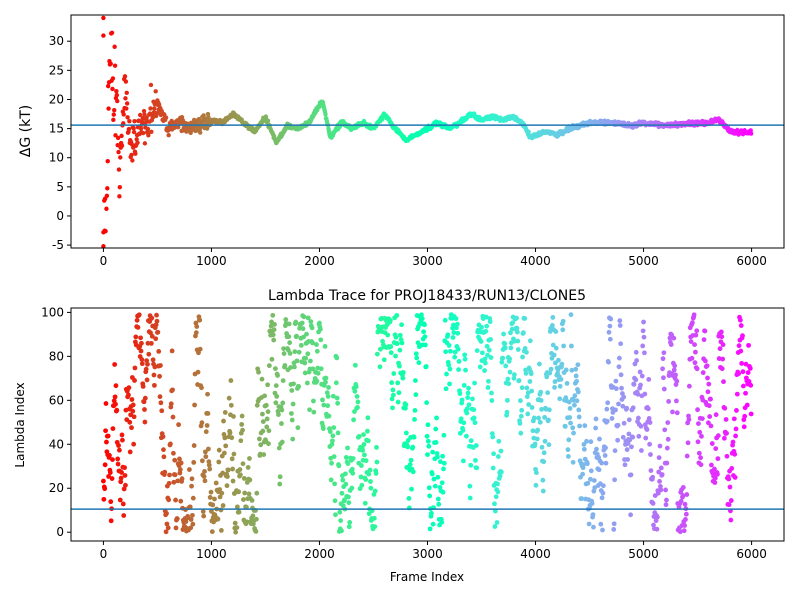 The image size is (800, 604). What do you see at coordinates (427, 554) in the screenshot?
I see `x-tick-label: 3000` at bounding box center [427, 554].